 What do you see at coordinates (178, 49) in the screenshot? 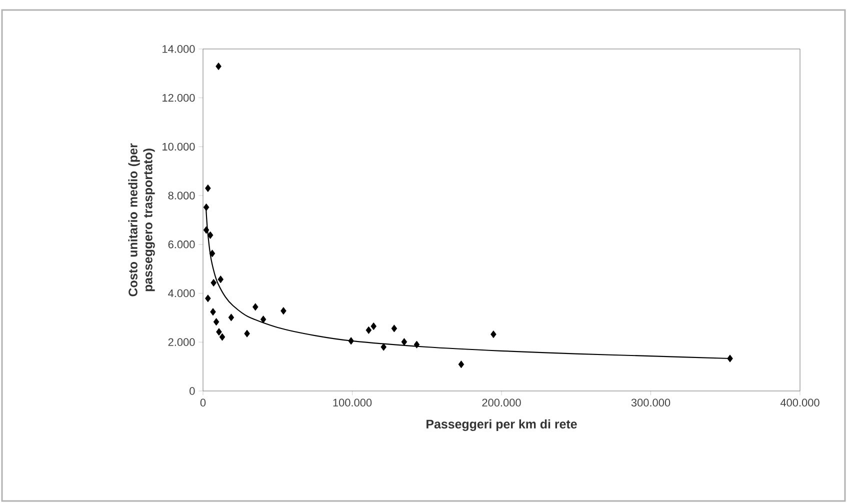
I see `y-tick-label: 14.000` at bounding box center [178, 49].